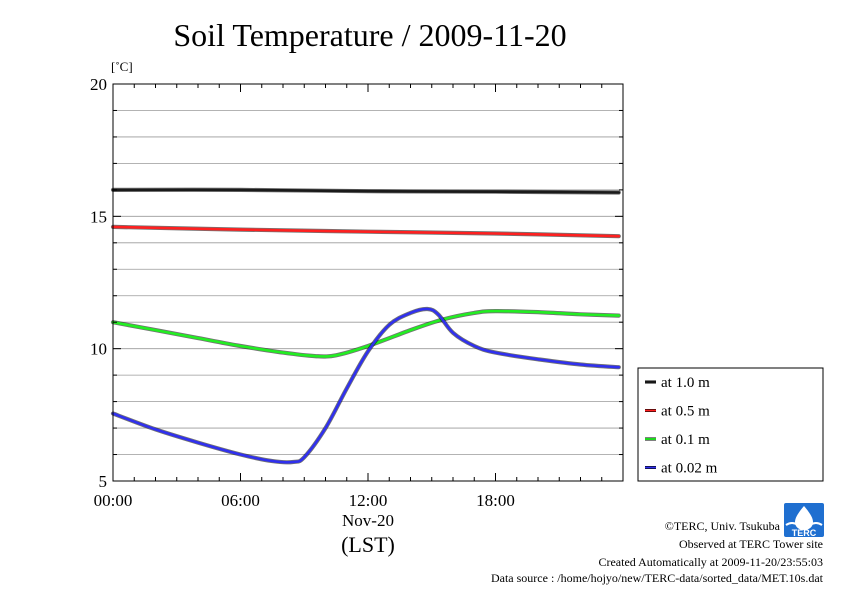  What do you see at coordinates (495, 500) in the screenshot?
I see `x-tick-label: 18:00` at bounding box center [495, 500].